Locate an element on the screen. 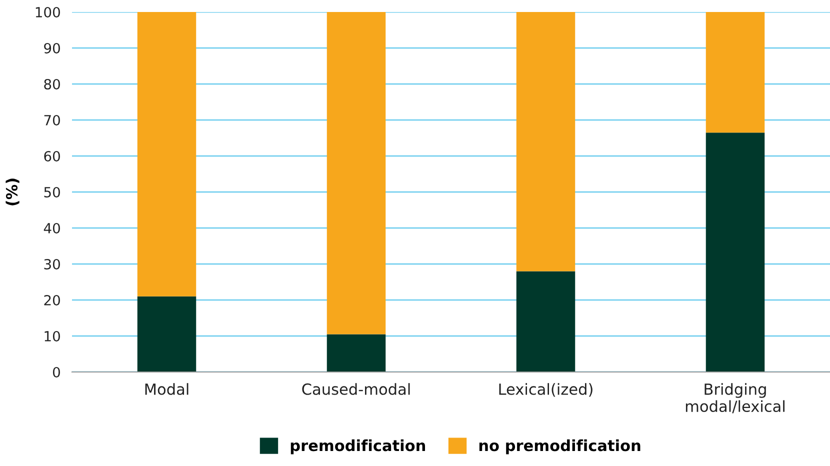  y-tick-label: 80 is located at coordinates (52, 84).